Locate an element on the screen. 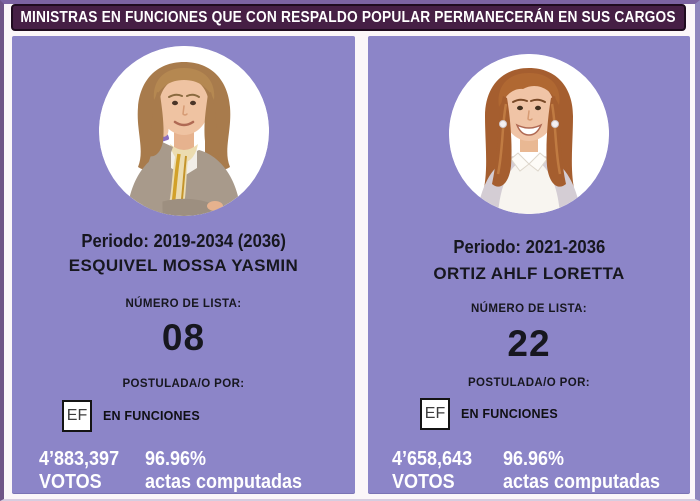 The image size is (700, 501). lista-number: 08 is located at coordinates (183, 337).